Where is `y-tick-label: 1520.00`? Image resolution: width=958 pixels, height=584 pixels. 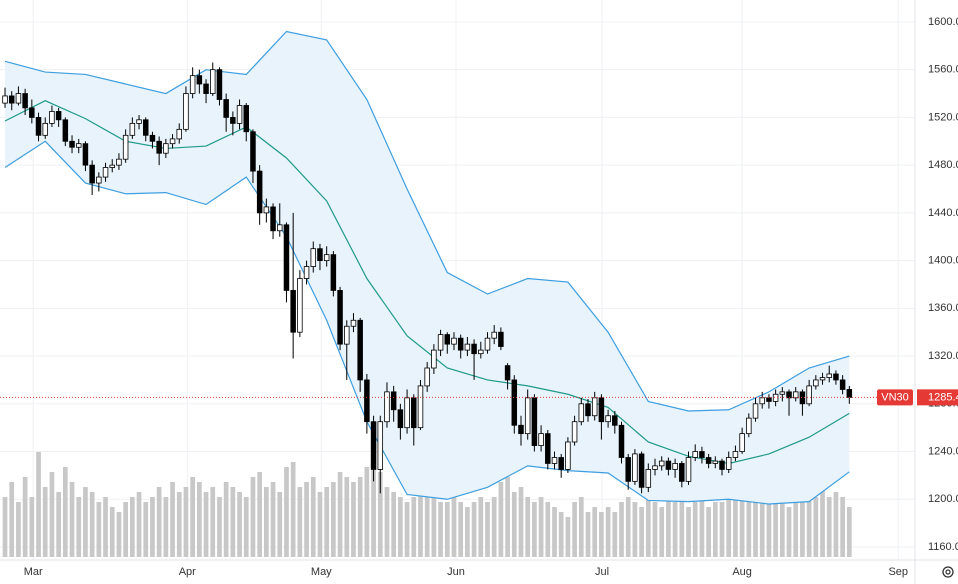 y-tick-label: 1520.00 is located at coordinates (943, 117).